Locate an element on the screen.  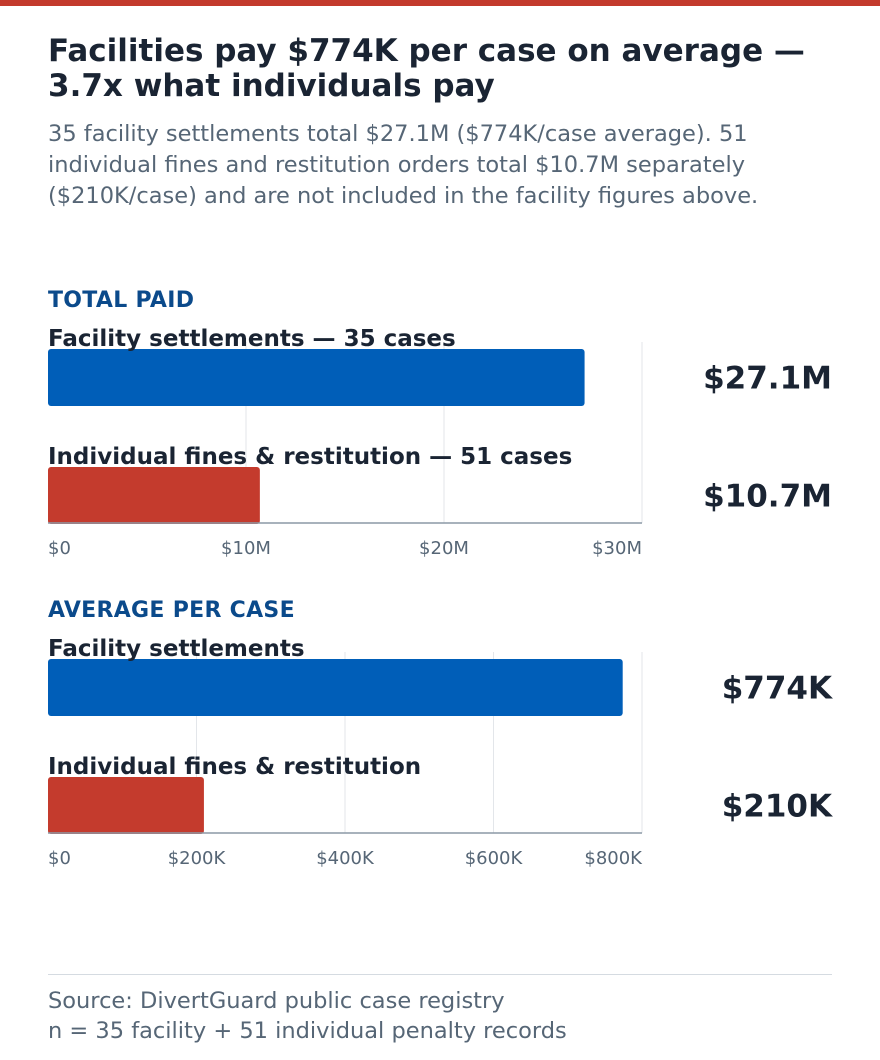
section-label-total-paid: TOTAL PAID is located at coordinates (121, 300).